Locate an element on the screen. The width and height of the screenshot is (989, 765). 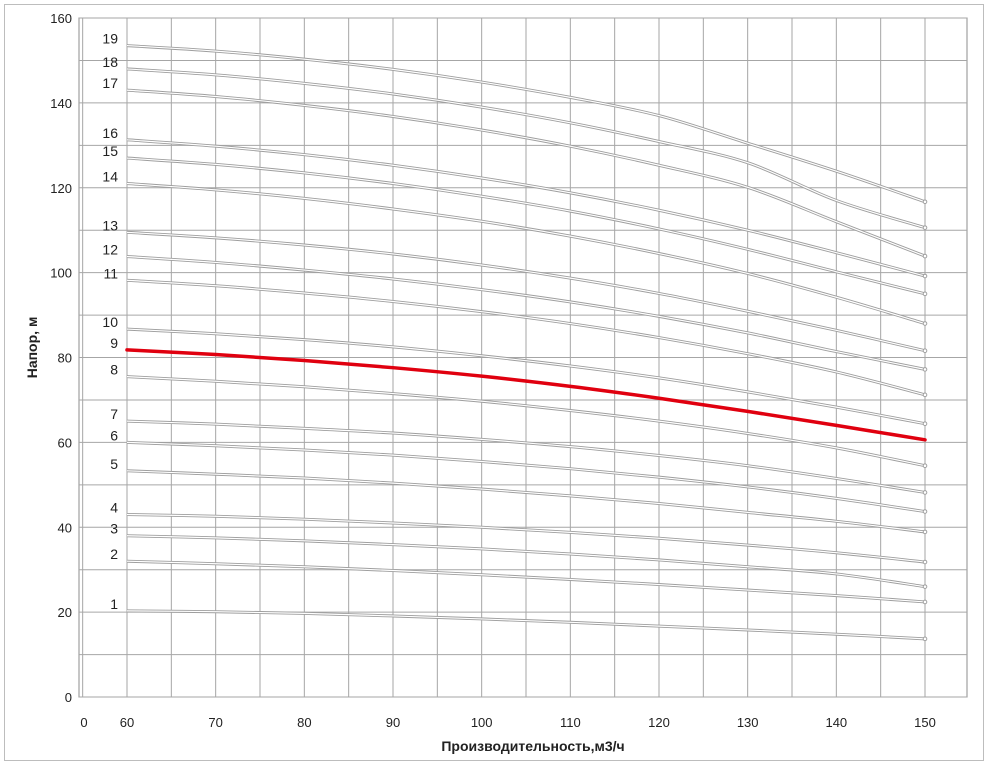
x-tick-label: 80 is located at coordinates (304, 722).